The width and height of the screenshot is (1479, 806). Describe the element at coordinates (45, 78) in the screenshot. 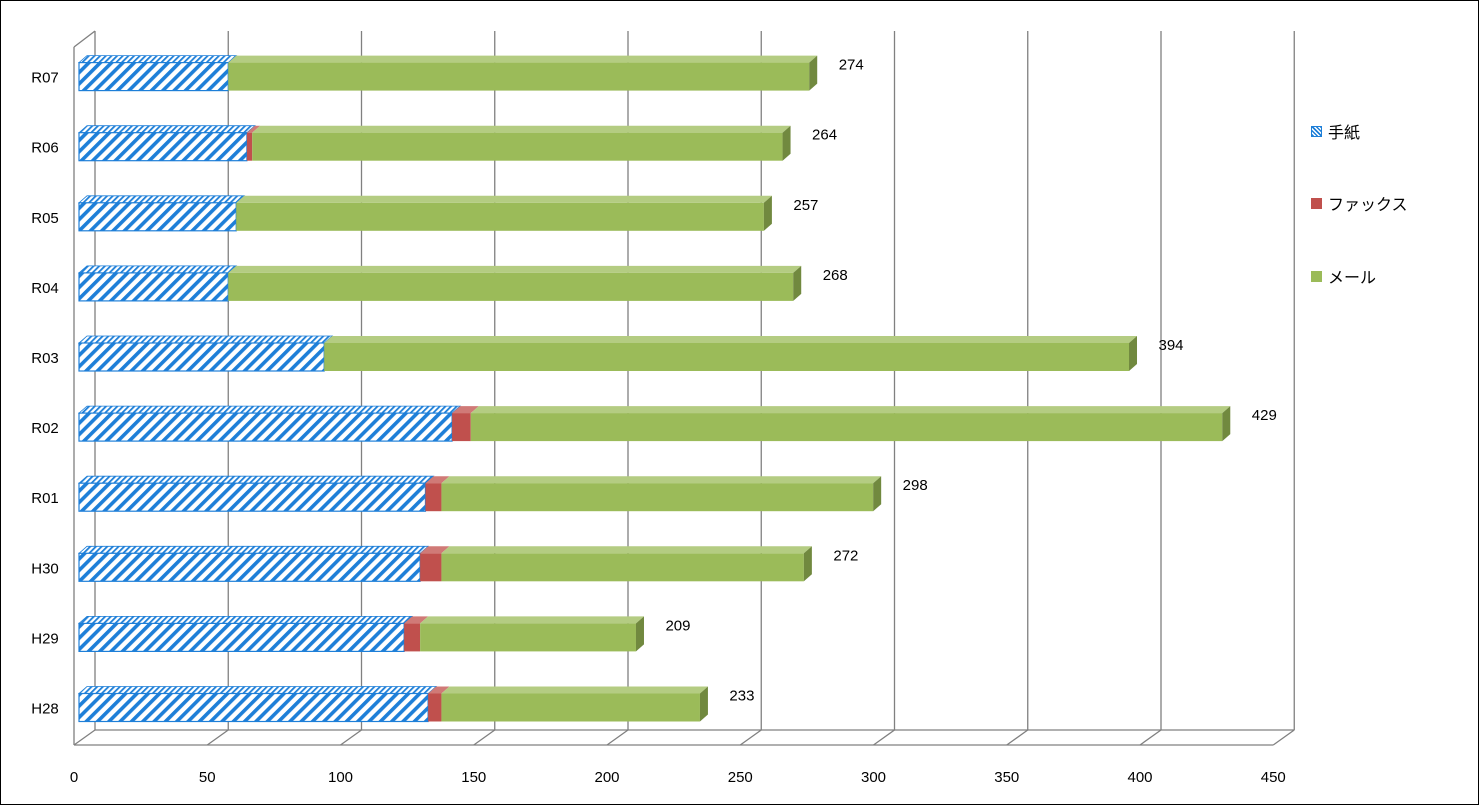

I see `y-tick-label-R07: R07` at that location.